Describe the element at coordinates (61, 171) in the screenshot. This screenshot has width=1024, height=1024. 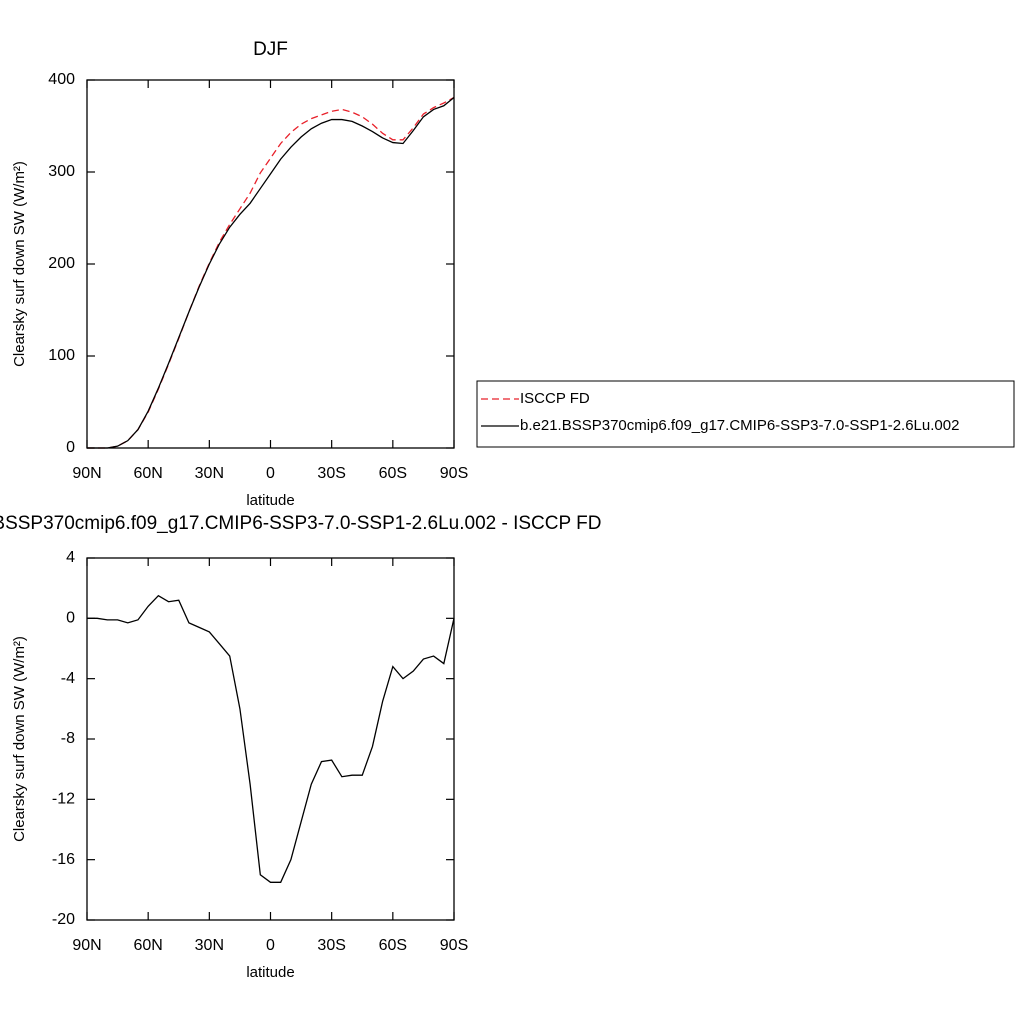
I see `y-tick-label: 300` at that location.